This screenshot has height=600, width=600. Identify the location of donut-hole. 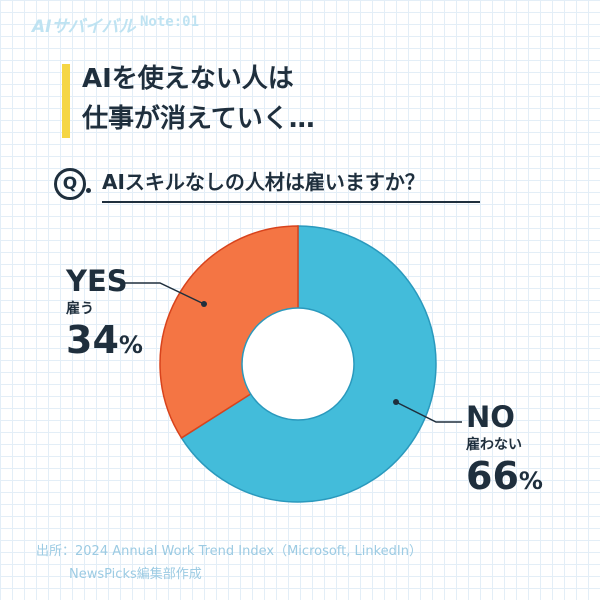
(298, 364).